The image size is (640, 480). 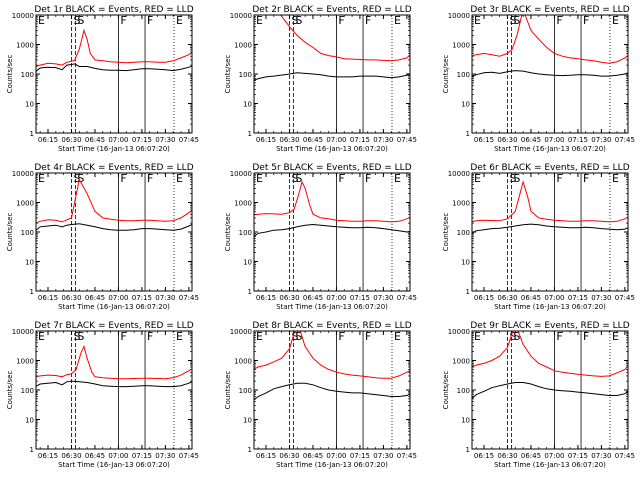 What do you see at coordinates (549, 168) in the screenshot?
I see `chart-title: Det 6r BLACK = Events, RED = LLD` at bounding box center [549, 168].